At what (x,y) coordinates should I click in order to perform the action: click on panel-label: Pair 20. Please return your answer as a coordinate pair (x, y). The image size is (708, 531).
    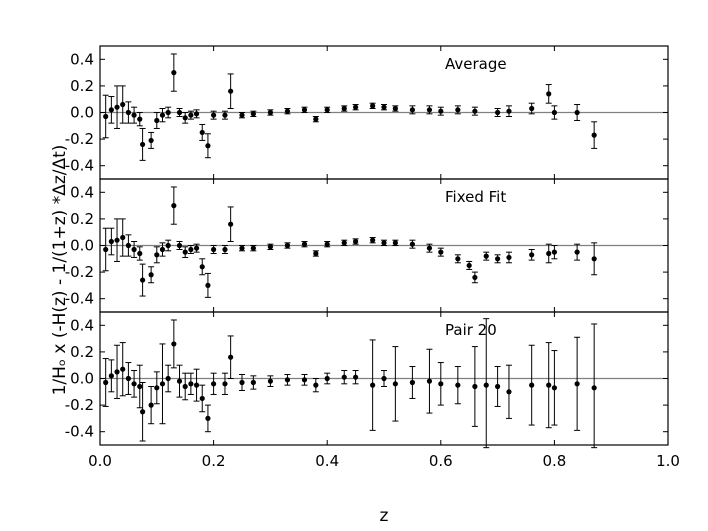
    Looking at the image, I should click on (471, 330).